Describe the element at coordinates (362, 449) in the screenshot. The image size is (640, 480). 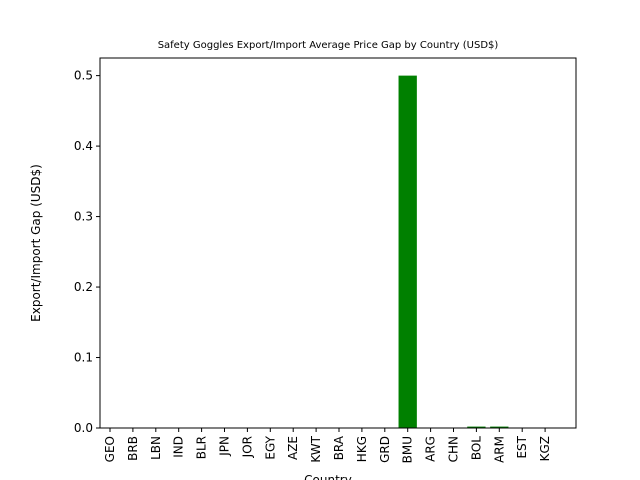
I see `x-tick-label: HKG` at that location.